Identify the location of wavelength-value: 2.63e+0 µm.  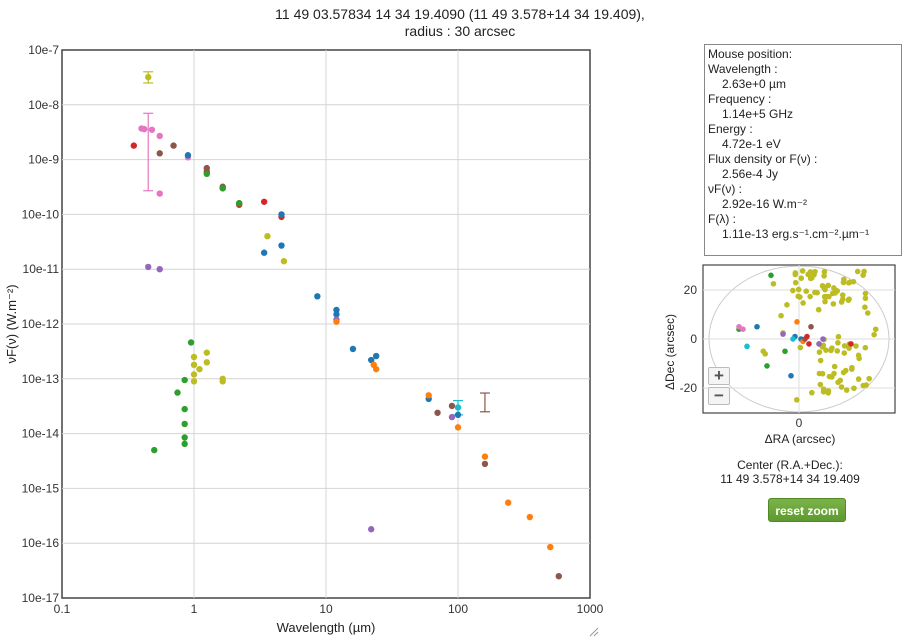
(754, 84).